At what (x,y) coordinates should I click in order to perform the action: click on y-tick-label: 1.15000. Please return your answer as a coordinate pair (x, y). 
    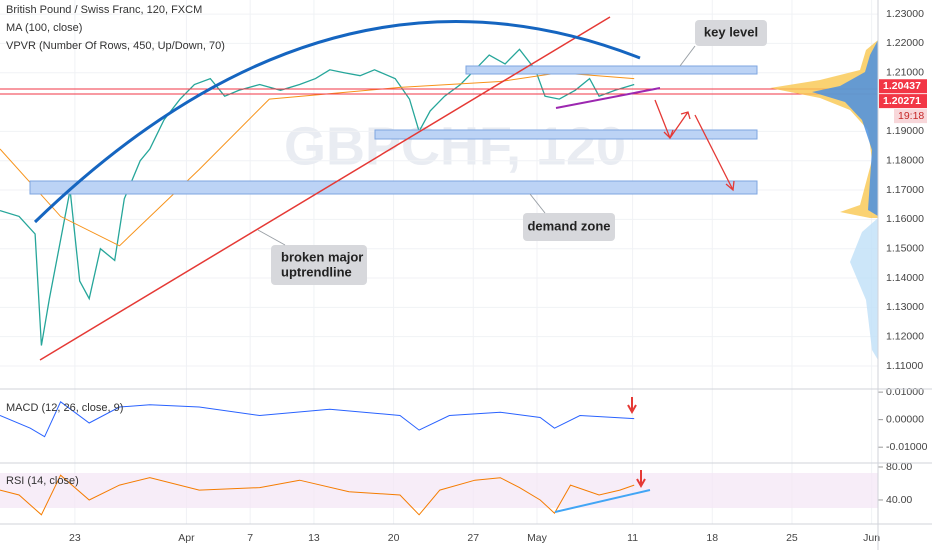
    Looking at the image, I should click on (905, 248).